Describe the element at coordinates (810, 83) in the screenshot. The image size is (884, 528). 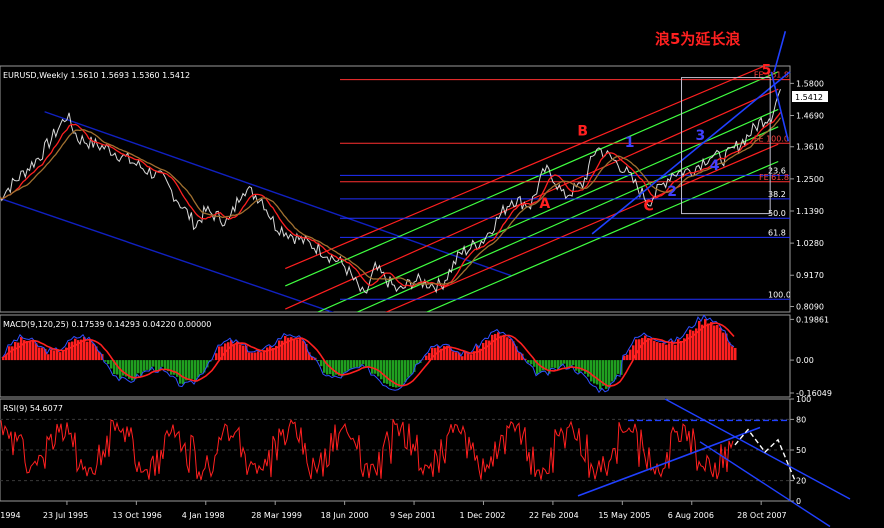
I see `price-tick-label-0: 1.5800` at that location.